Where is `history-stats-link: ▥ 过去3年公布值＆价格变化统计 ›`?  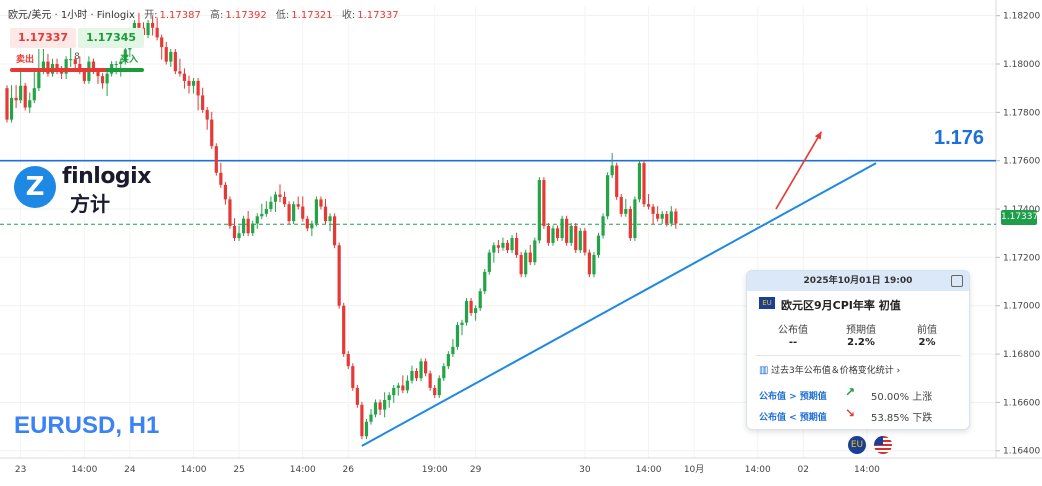 history-stats-link: ▥ 过去3年公布值＆价格变化统计 › is located at coordinates (830, 370).